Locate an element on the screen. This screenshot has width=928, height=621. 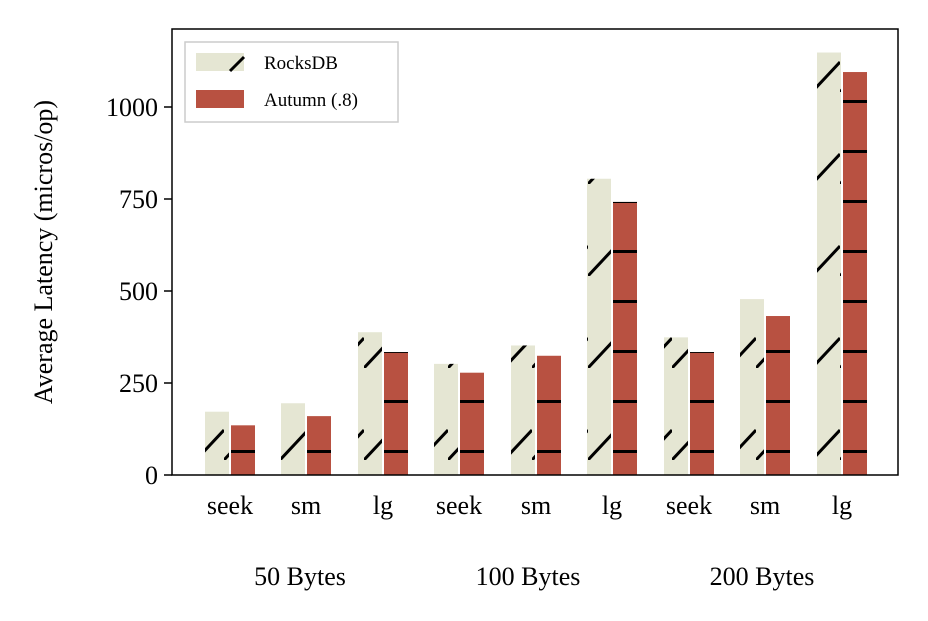
legend: RocksDB Autumn (.8) is located at coordinates (291, 82).